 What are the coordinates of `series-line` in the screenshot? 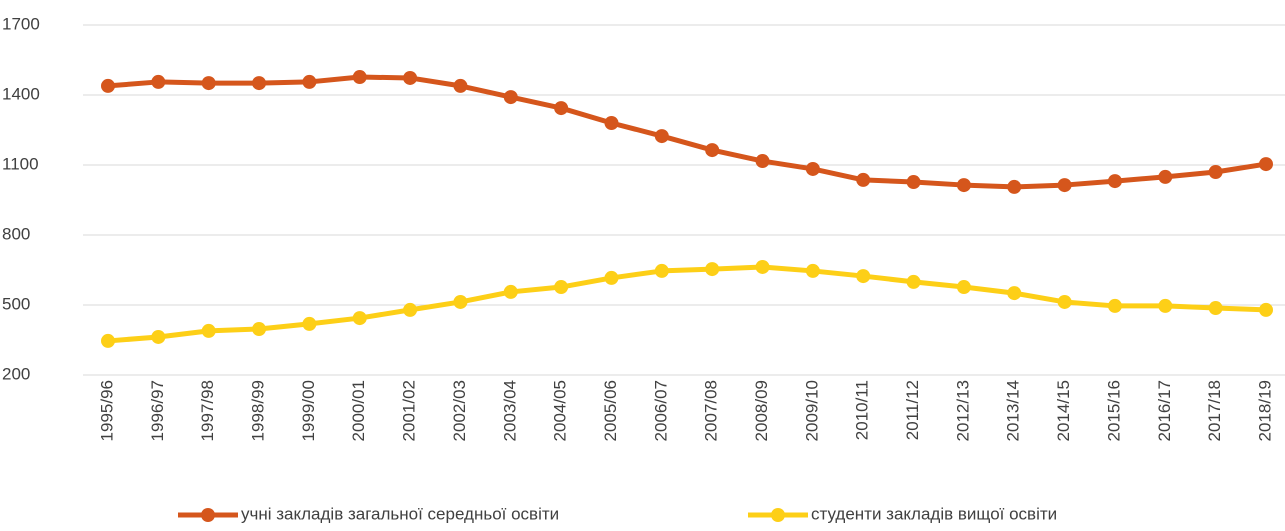 It's located at (687, 304).